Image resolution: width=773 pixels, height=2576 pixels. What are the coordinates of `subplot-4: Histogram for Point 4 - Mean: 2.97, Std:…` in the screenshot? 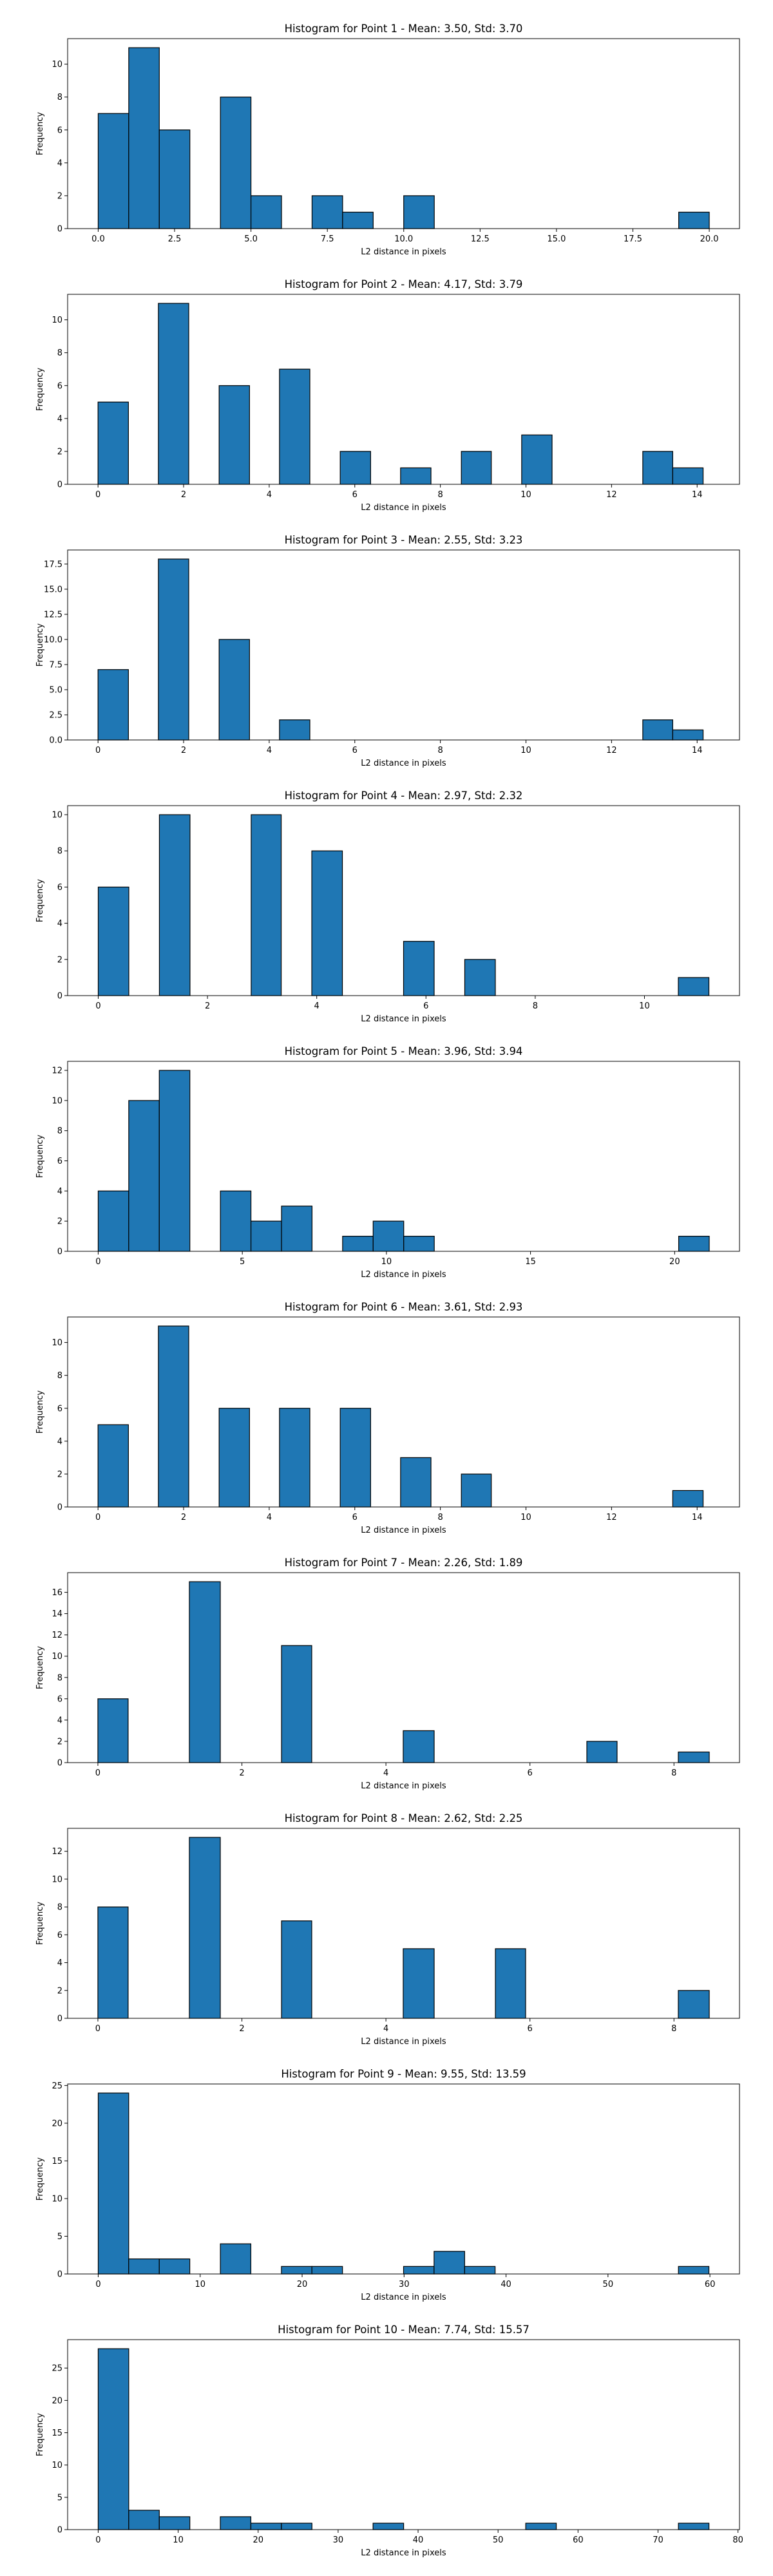 It's located at (387, 907).